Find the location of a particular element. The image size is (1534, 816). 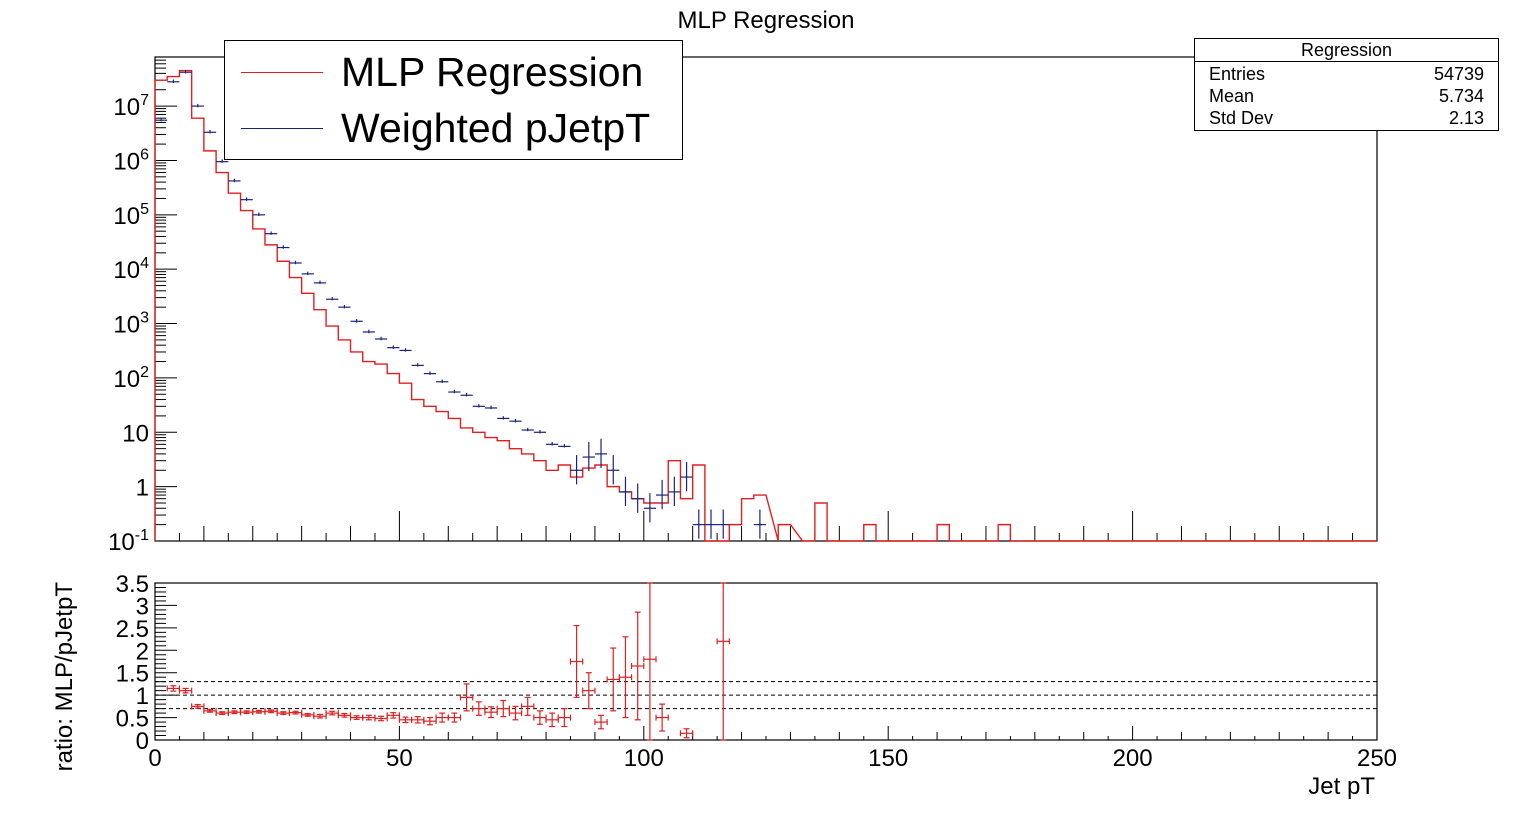

ratio-y-tick-label: 1 is located at coordinates (142, 696).